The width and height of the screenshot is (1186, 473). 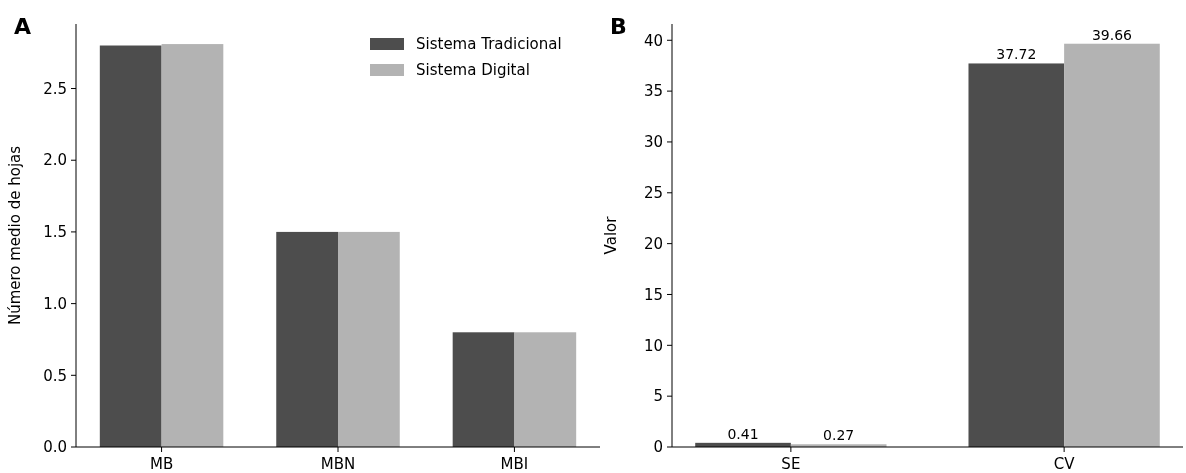 What do you see at coordinates (791, 464) in the screenshot?
I see `x-tick-label: SE` at bounding box center [791, 464].